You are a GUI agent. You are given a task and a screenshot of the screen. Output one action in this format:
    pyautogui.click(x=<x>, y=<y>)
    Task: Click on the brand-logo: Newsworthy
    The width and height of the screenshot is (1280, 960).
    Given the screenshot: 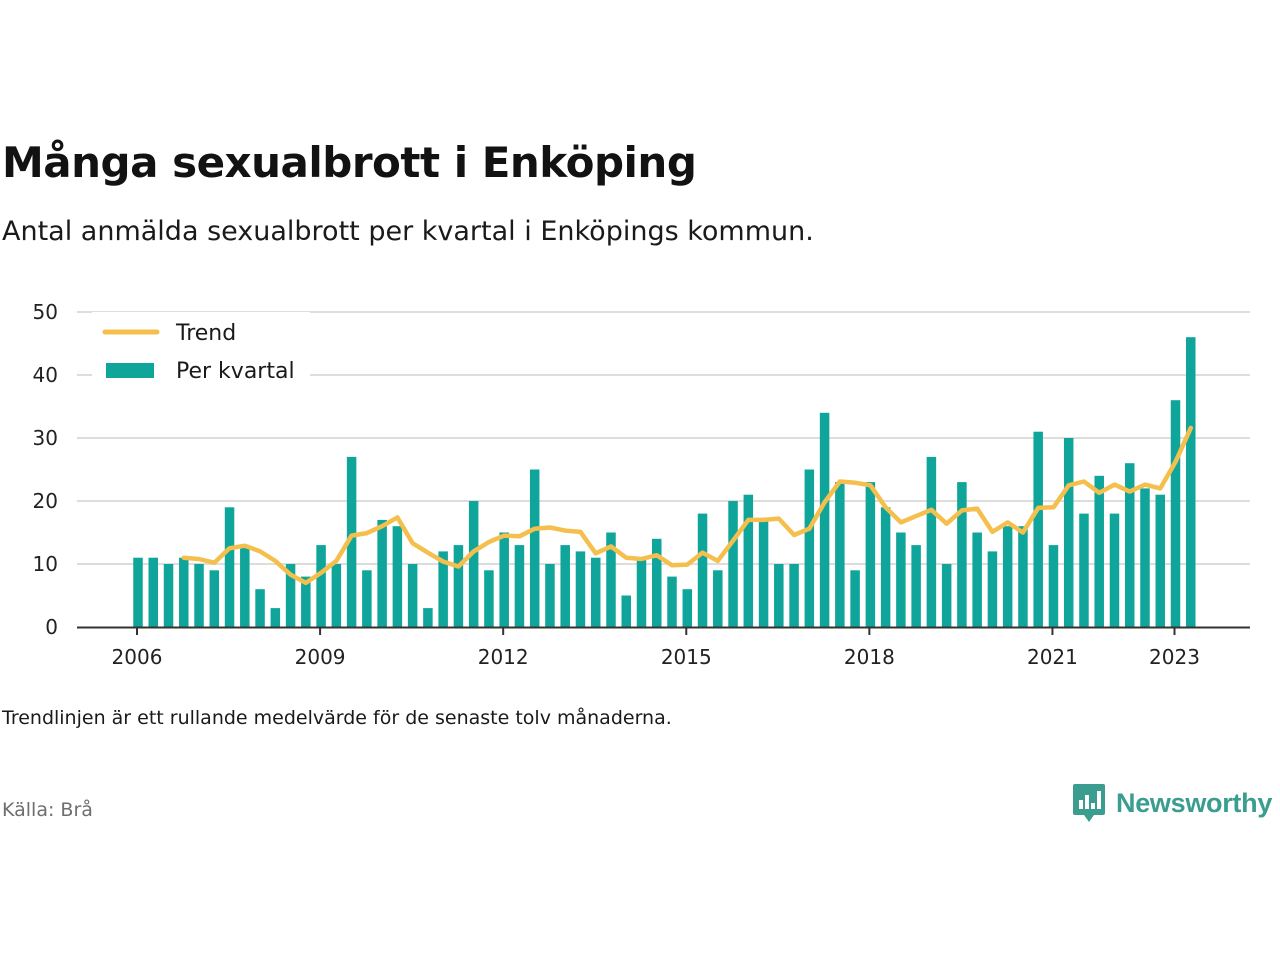 What is the action you would take?
    pyautogui.click(x=1172, y=803)
    